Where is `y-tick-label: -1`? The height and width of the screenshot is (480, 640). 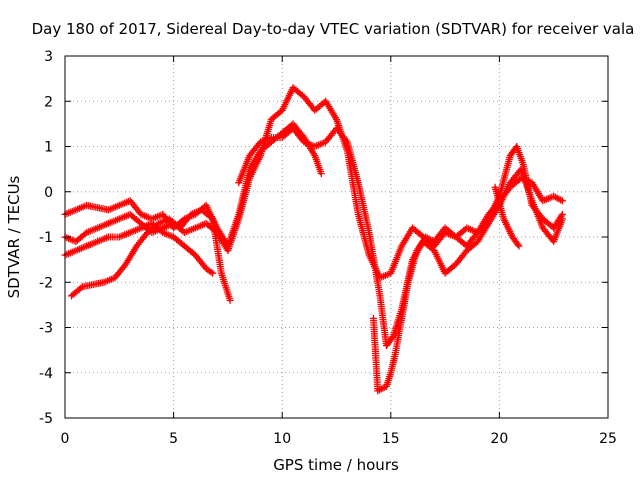 y-tick-label: -1 is located at coordinates (46, 238).